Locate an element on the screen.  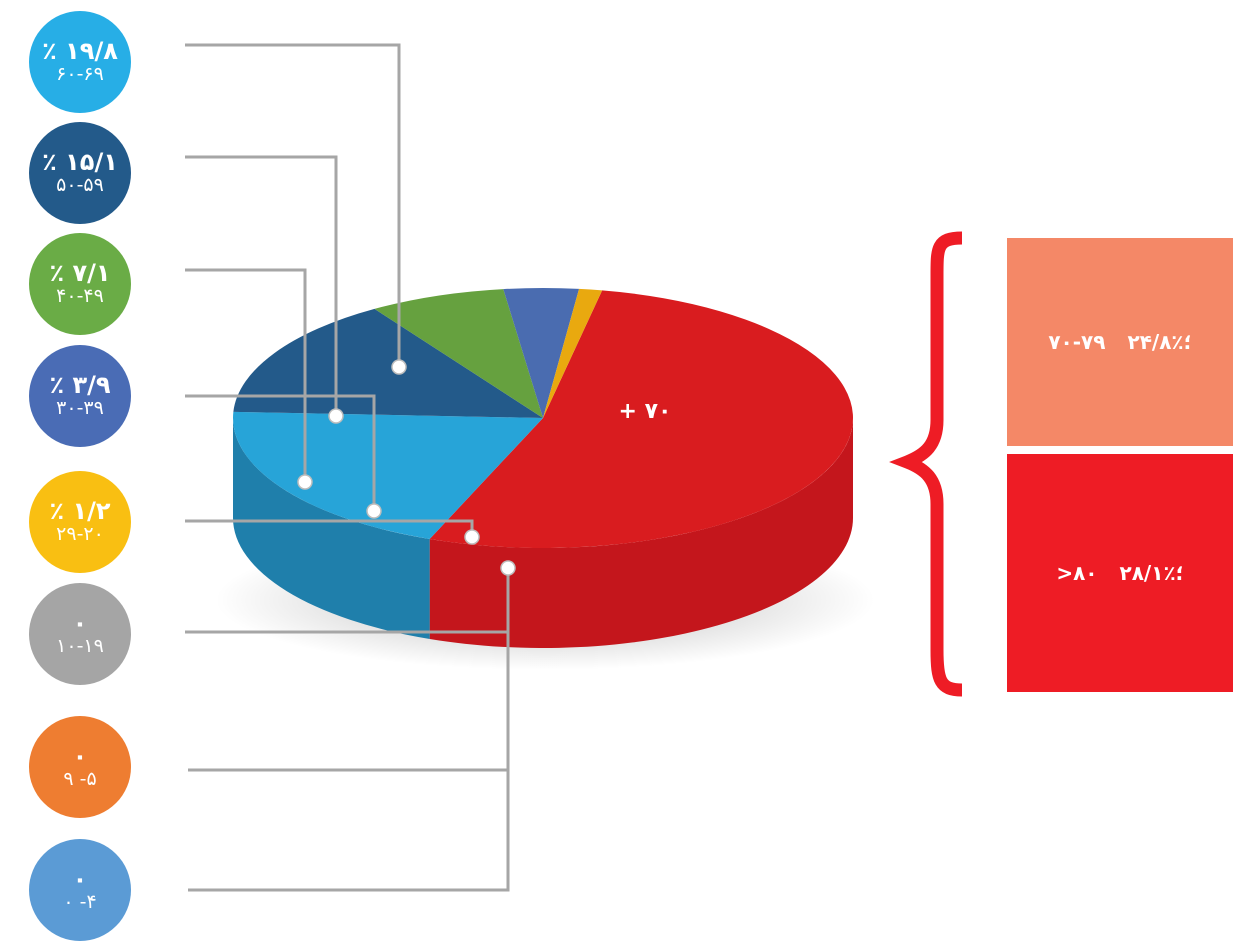
pie-slice-+ ۷۰ is located at coordinates (641, 419).